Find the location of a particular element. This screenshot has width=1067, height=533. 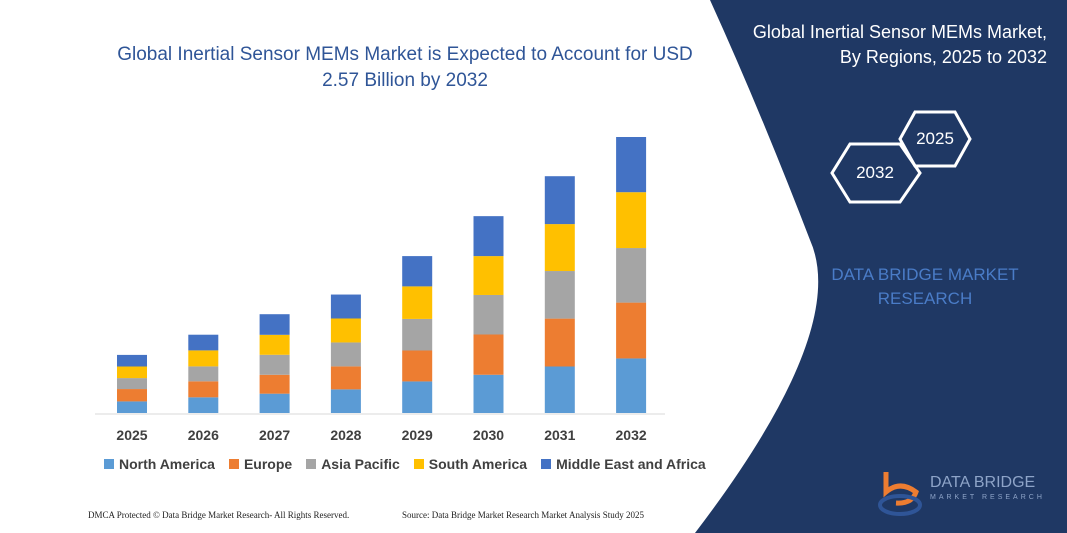

legend-item: South America is located at coordinates (470, 464).